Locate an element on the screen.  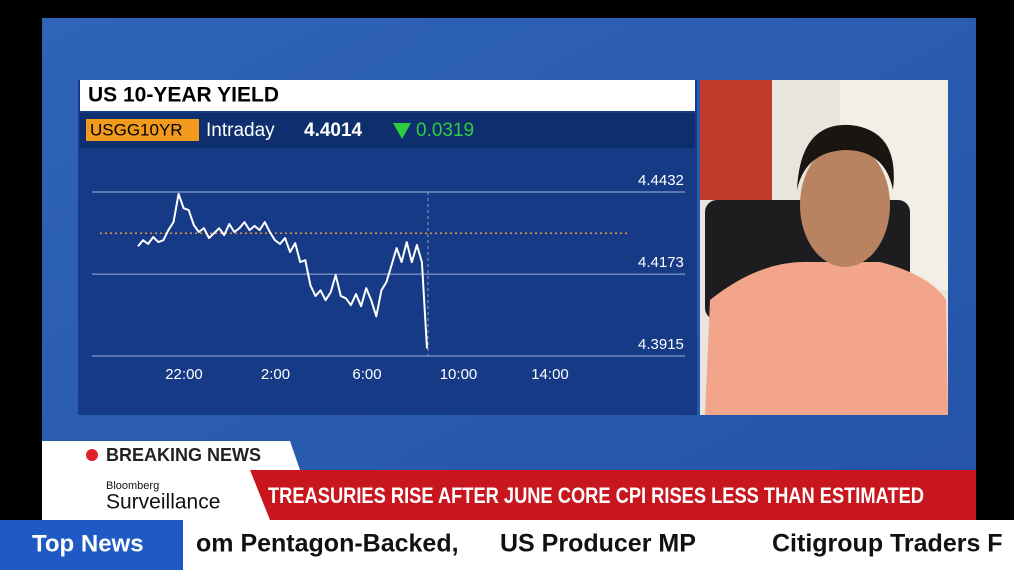
ticker-item: Citigroup Traders F is located at coordinates (887, 544).